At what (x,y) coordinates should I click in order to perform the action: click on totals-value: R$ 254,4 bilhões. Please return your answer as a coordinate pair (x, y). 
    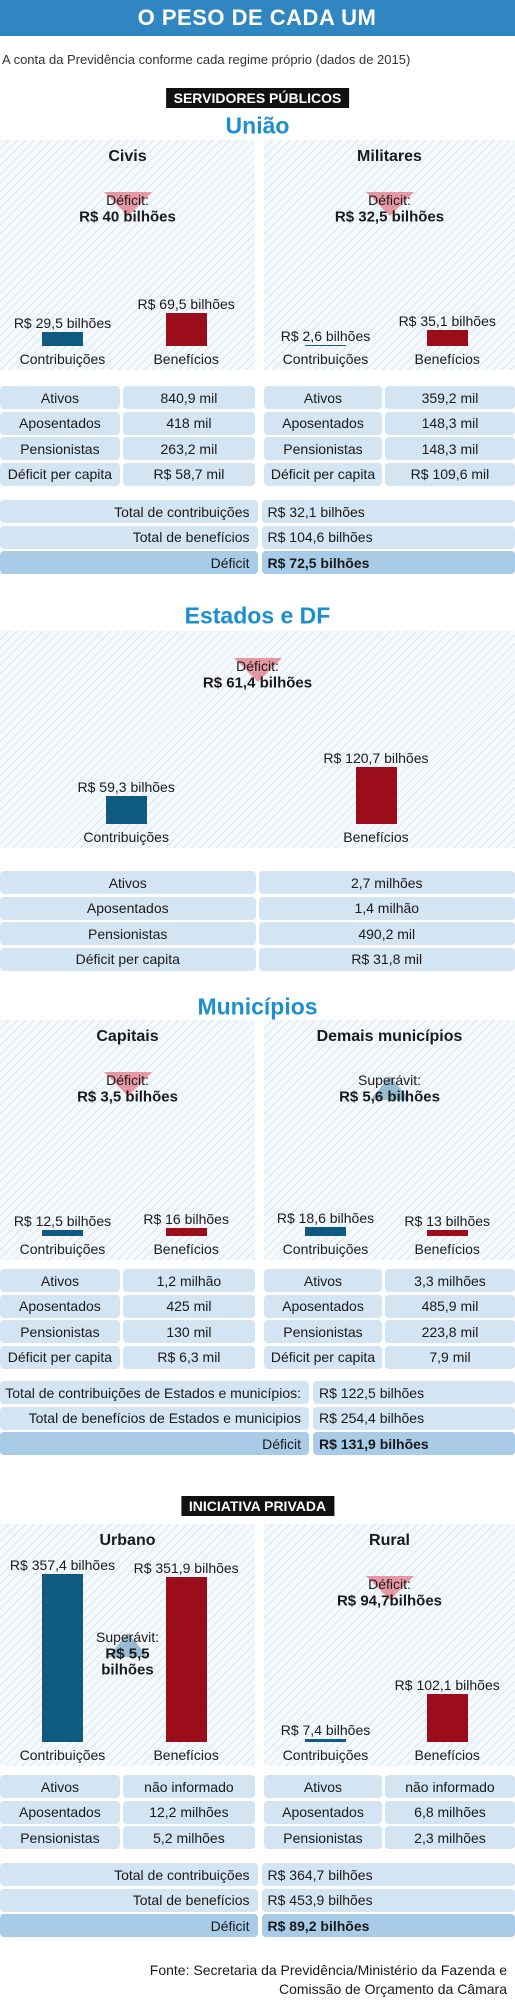
    Looking at the image, I should click on (414, 1418).